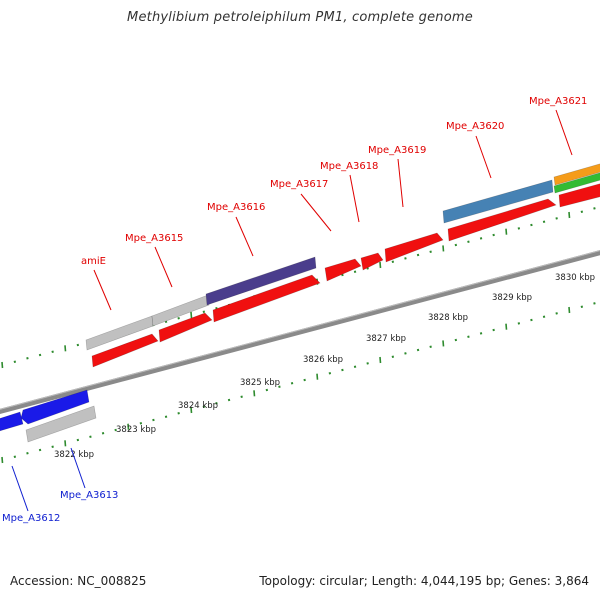 The height and width of the screenshot is (600, 600). Describe the element at coordinates (236, 207) in the screenshot. I see `label-mpe-a3616: Mpe_A3616` at that location.